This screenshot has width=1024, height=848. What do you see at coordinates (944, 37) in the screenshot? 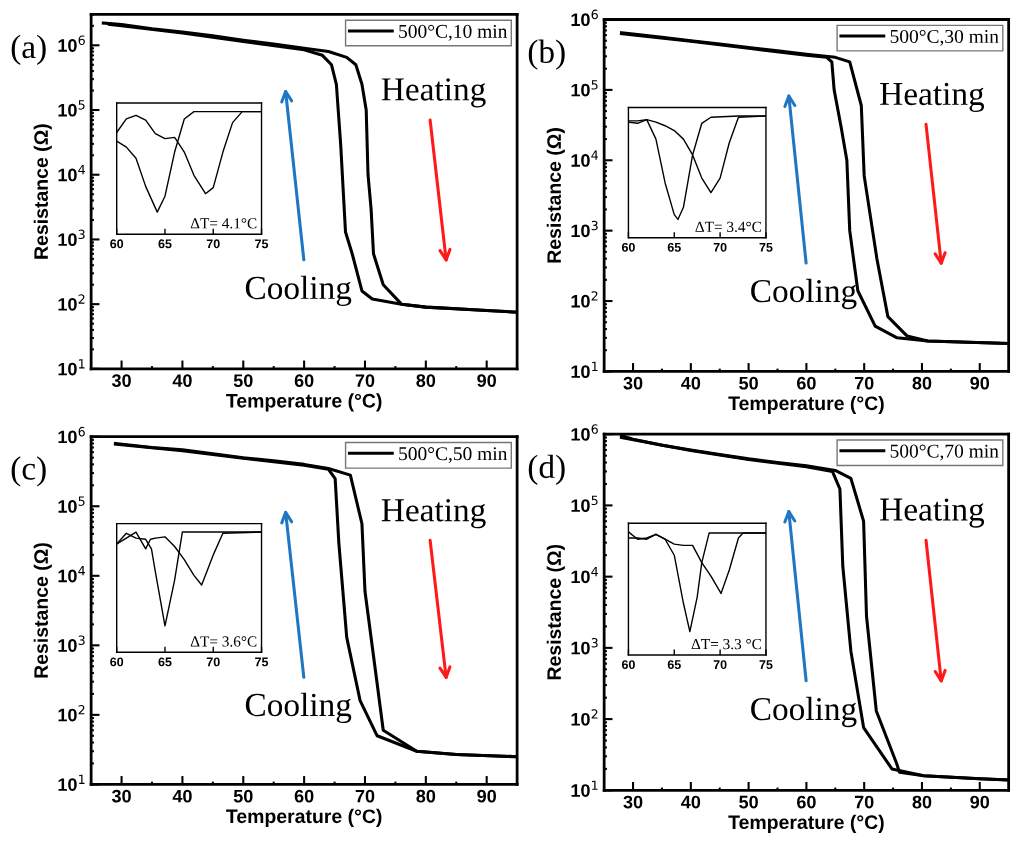
I see `legend-label: 500°C,30 min` at bounding box center [944, 37].